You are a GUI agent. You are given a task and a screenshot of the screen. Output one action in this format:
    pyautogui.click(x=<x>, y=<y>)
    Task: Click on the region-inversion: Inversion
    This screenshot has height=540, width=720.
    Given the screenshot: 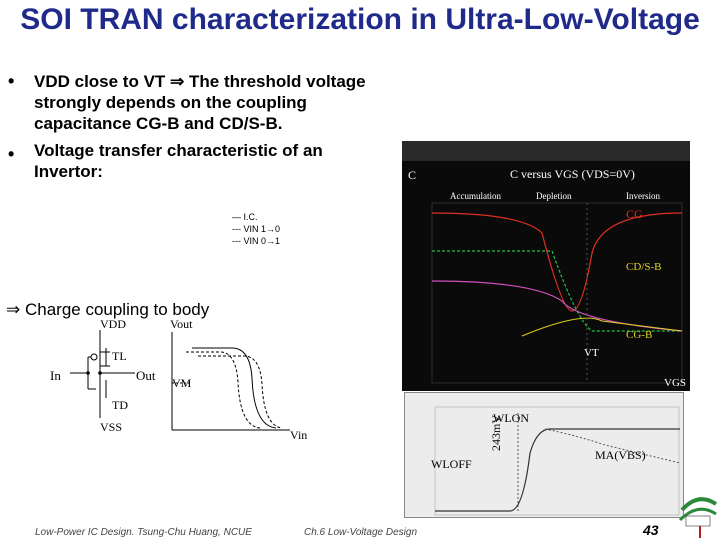 What is the action you would take?
    pyautogui.click(x=643, y=196)
    